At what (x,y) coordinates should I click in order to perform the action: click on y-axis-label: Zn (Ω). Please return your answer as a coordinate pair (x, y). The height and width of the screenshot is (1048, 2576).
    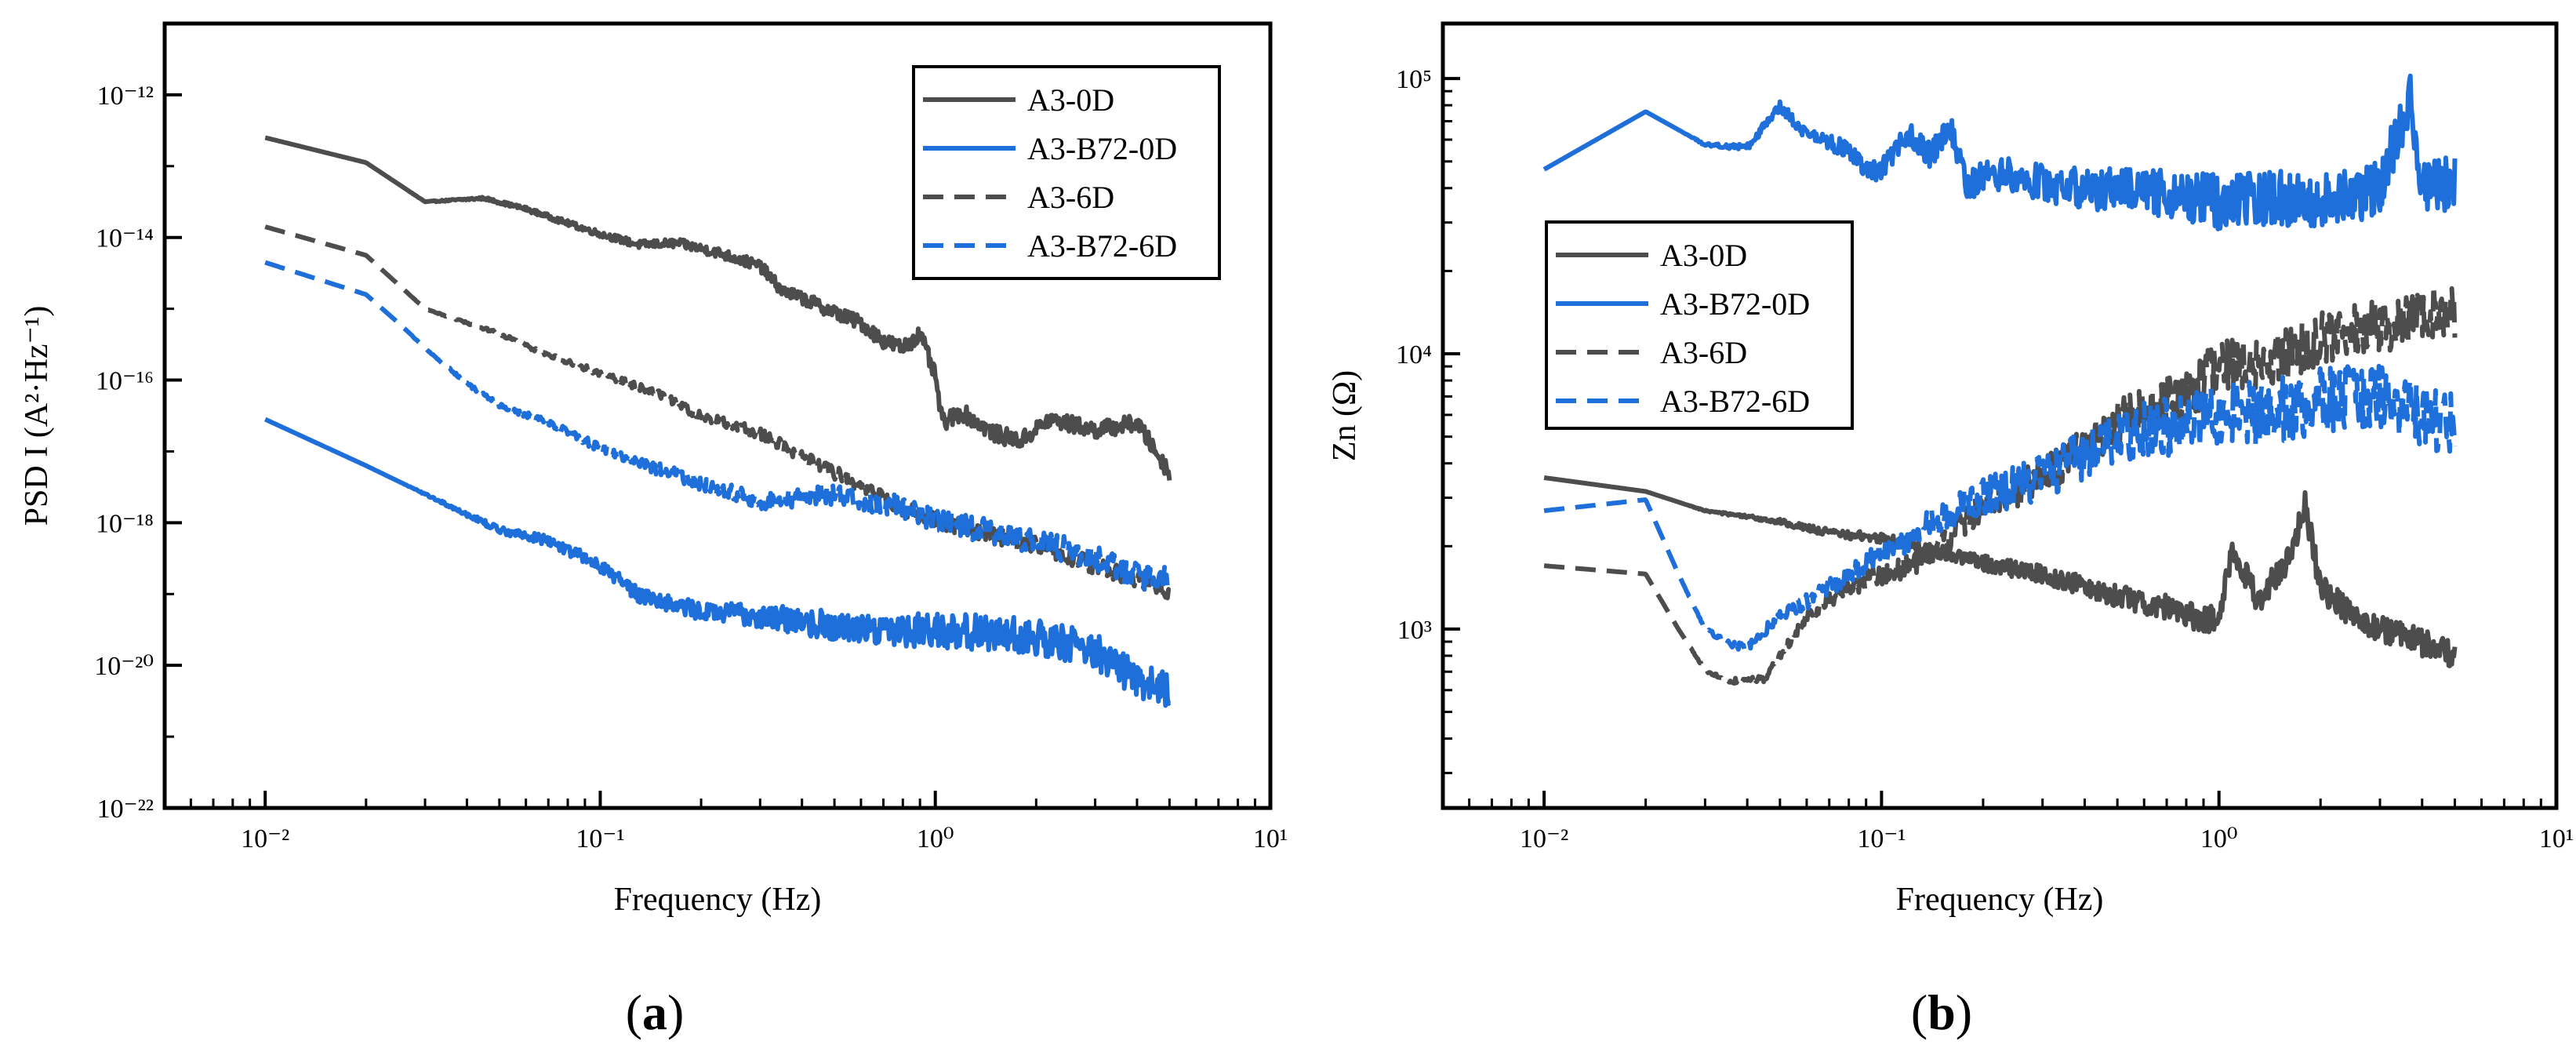
    Looking at the image, I should click on (1345, 415).